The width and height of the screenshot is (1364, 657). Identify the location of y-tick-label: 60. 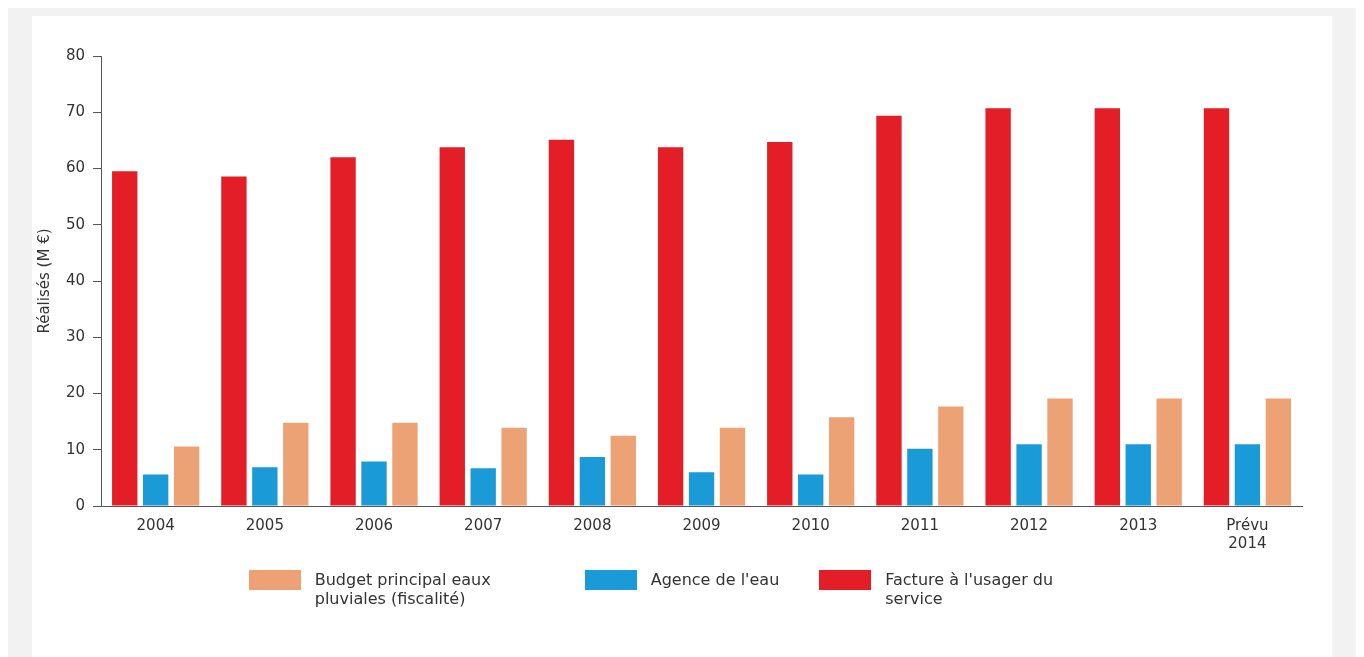
(75, 167).